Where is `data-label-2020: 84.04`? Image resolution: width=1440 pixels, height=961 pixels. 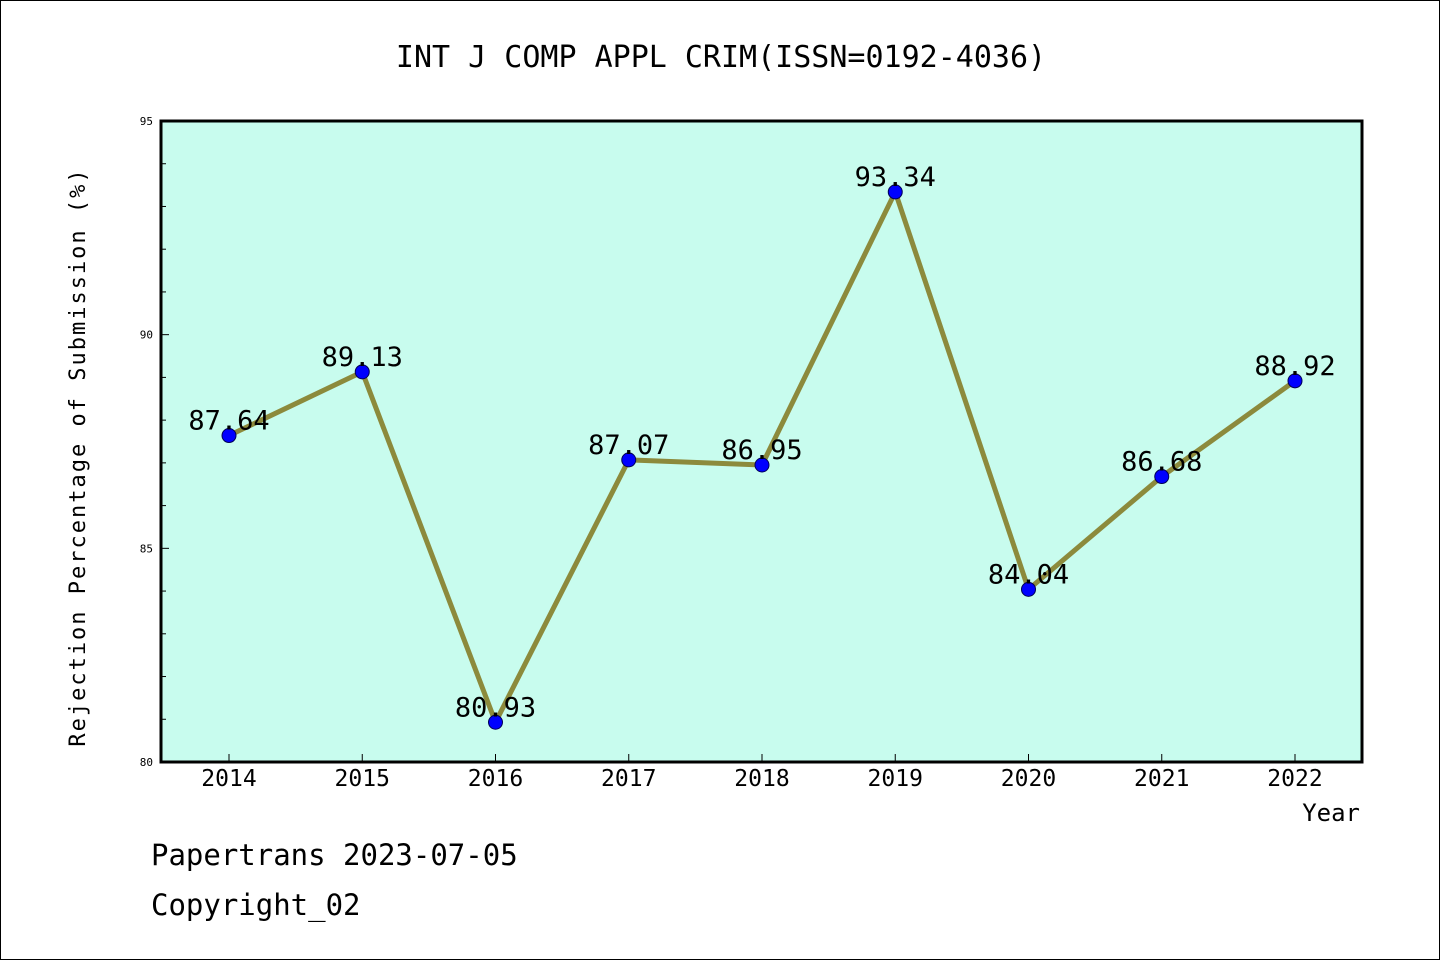 data-label-2020: 84.04 is located at coordinates (1028, 574).